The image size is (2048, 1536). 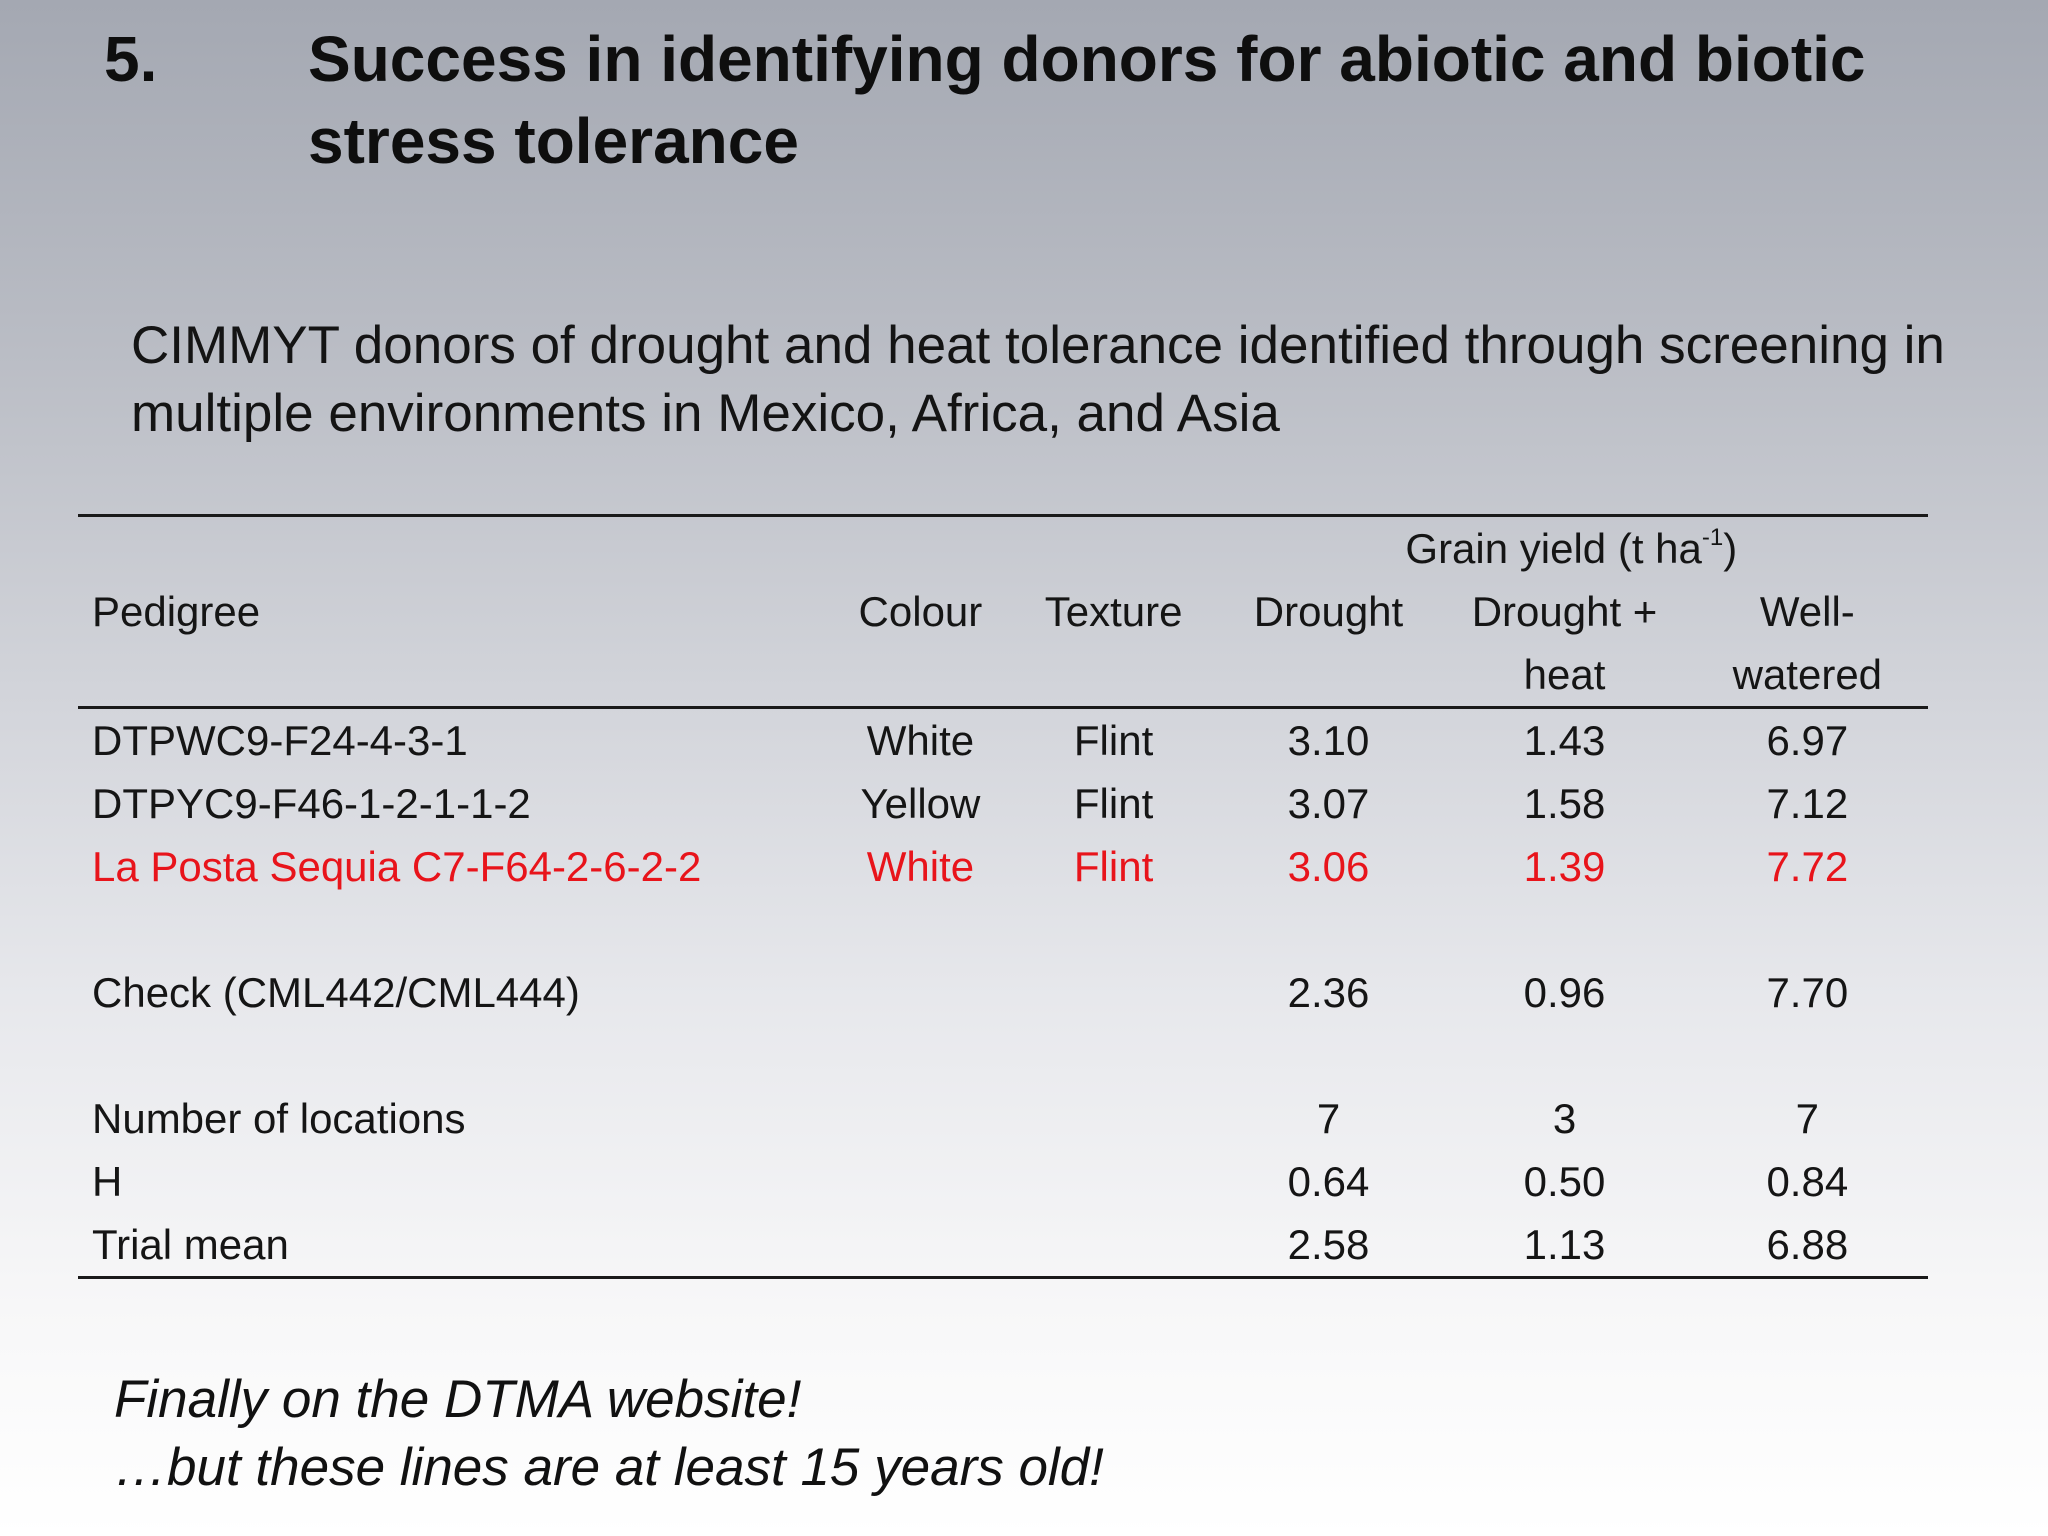 What do you see at coordinates (1564, 803) in the screenshot?
I see `cell-drought-heat: 1.58` at bounding box center [1564, 803].